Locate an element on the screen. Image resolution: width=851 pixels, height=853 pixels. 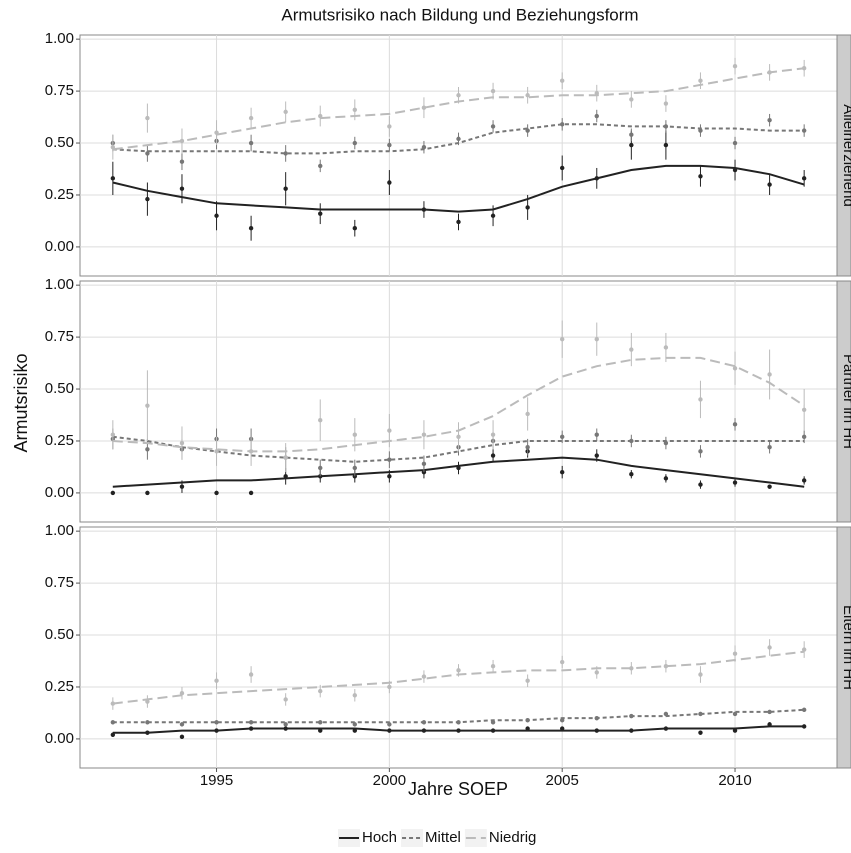
y-tick-label: 0.75 is located at coordinates (59, 336).